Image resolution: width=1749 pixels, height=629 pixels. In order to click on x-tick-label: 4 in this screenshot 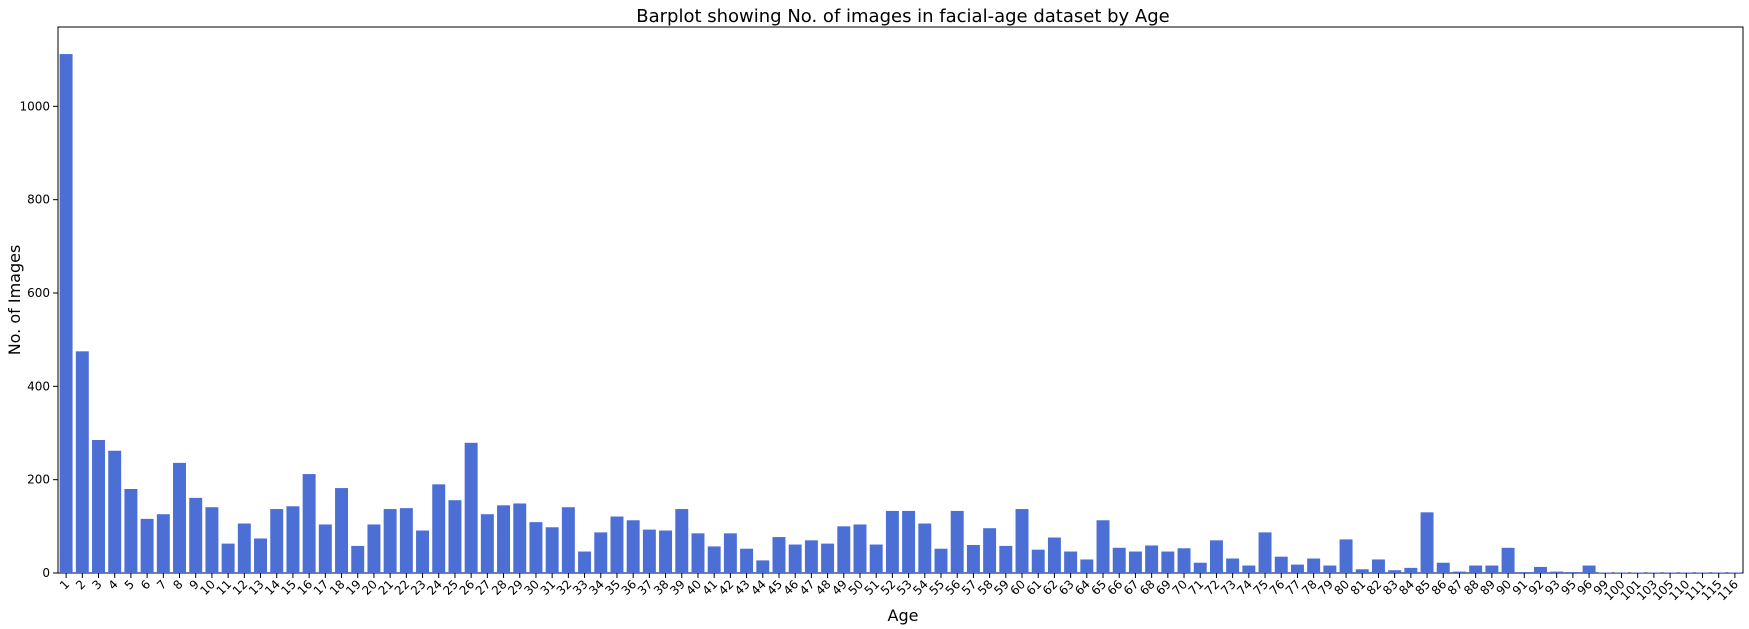, I will do `click(113, 584)`.